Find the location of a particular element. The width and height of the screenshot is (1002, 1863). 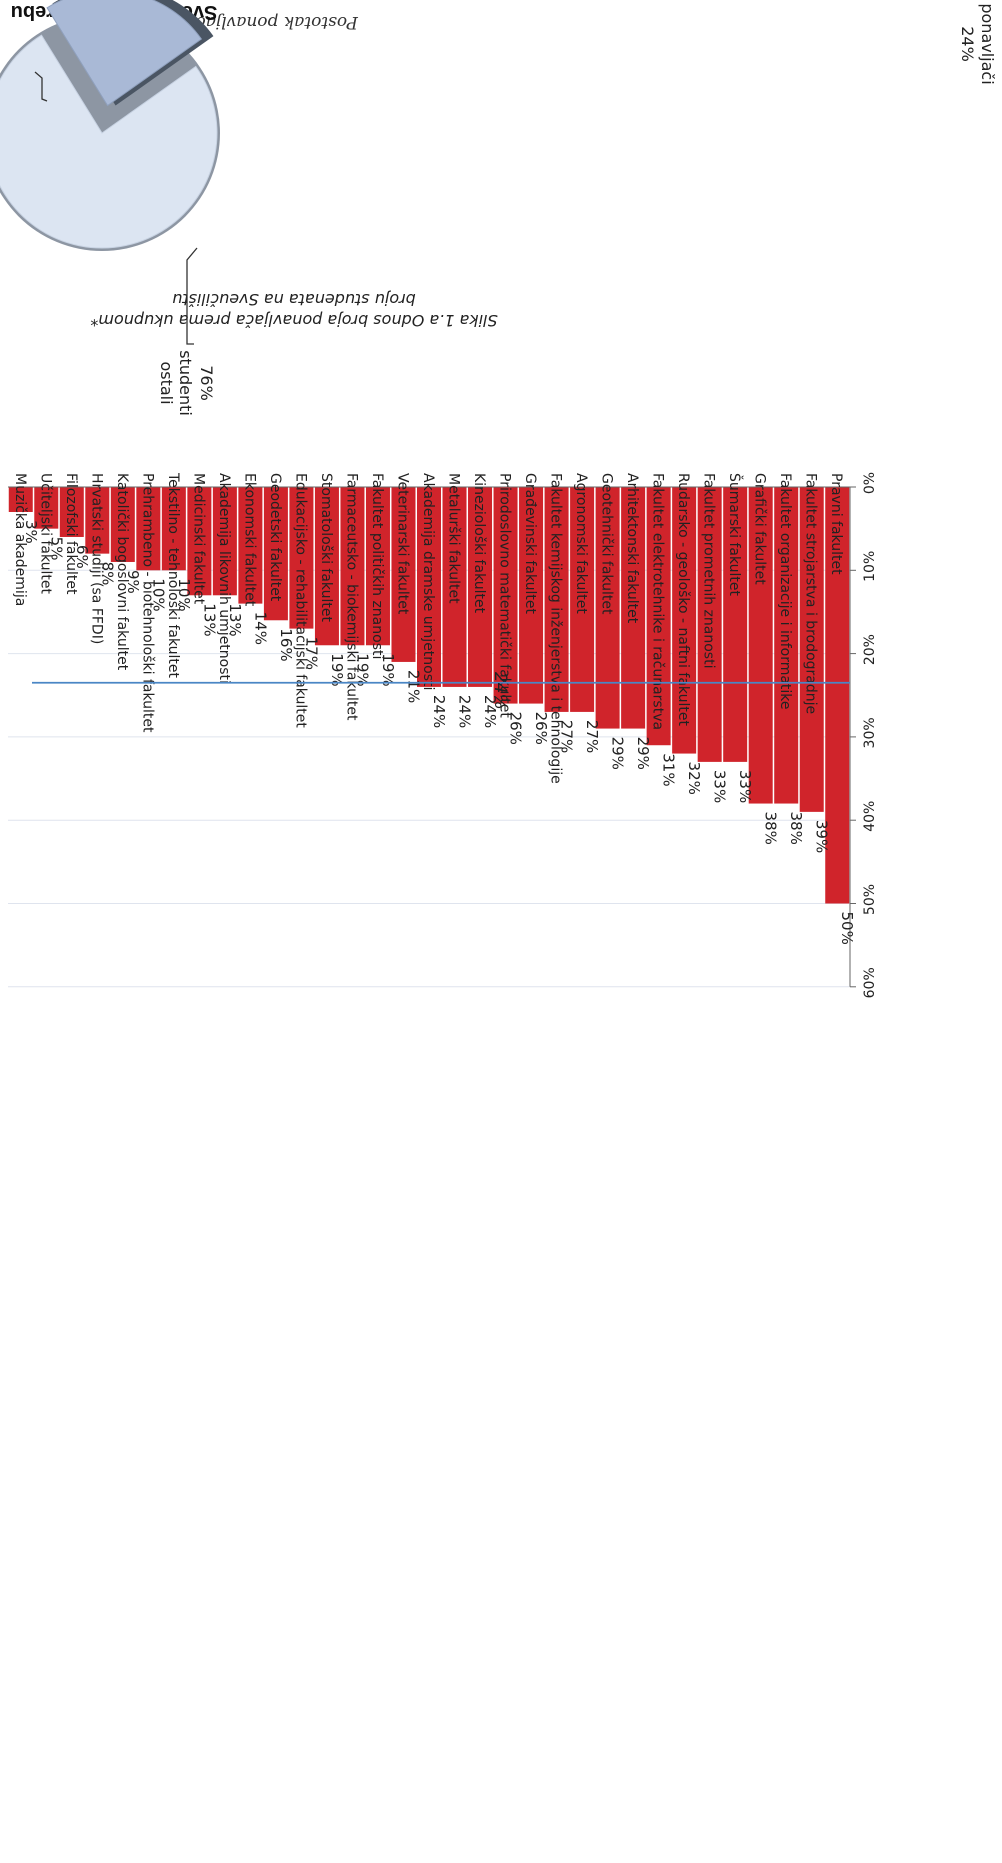

category-label: Tekstilno - tehnološki fakultet is located at coordinates (173, 575).